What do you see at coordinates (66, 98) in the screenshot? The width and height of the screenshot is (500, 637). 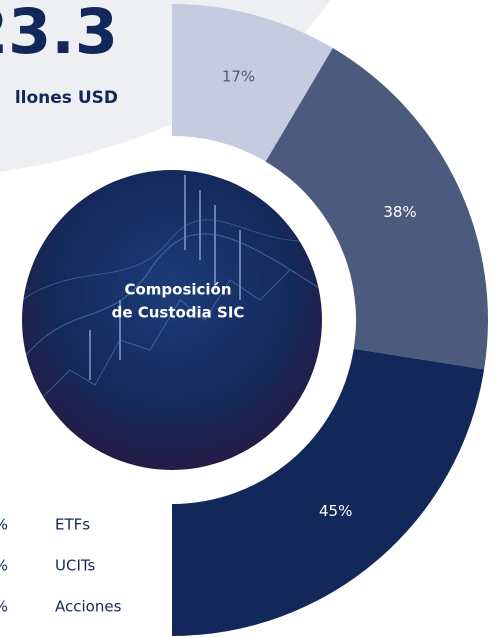 I see `headline-unit: llones USD` at bounding box center [66, 98].